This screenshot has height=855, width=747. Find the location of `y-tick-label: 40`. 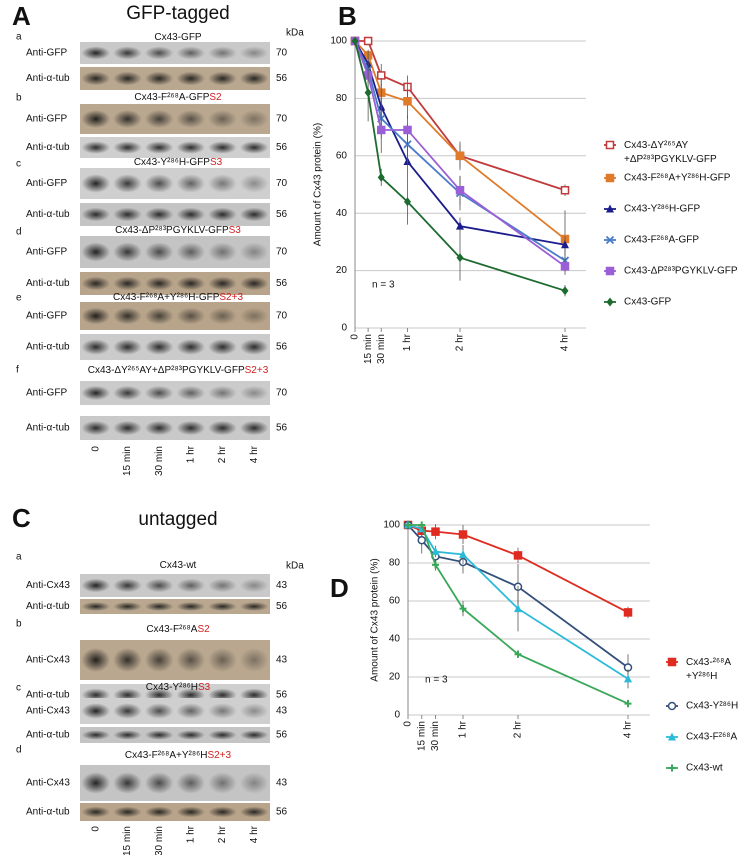

y-tick-label: 40 is located at coordinates (342, 213).